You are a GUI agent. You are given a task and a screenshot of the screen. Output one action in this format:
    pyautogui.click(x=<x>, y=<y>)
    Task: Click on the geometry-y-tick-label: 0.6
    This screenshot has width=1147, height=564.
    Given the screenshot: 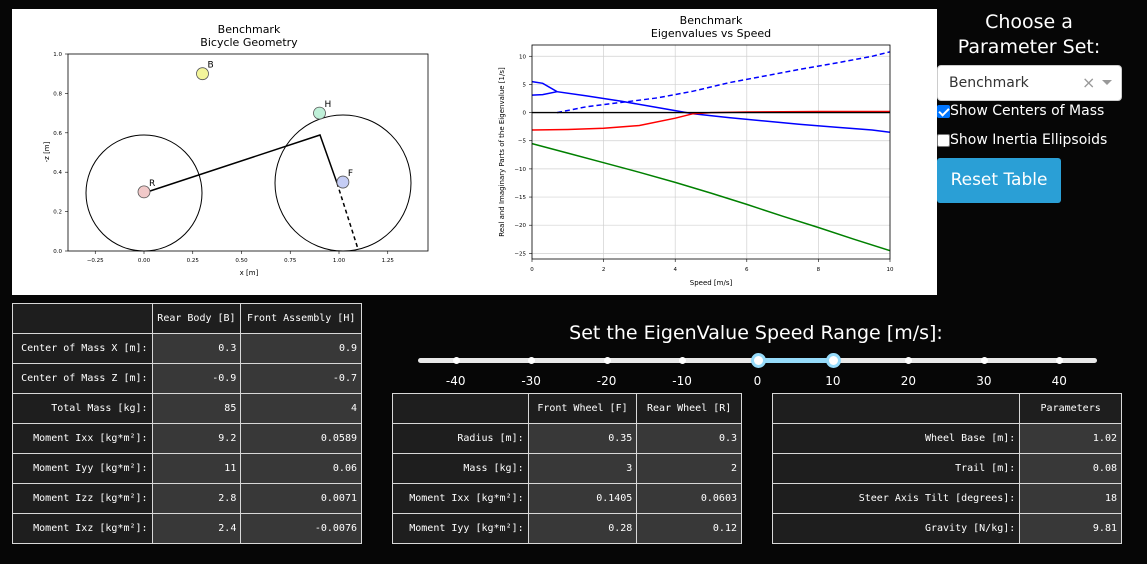 What is the action you would take?
    pyautogui.click(x=57, y=134)
    